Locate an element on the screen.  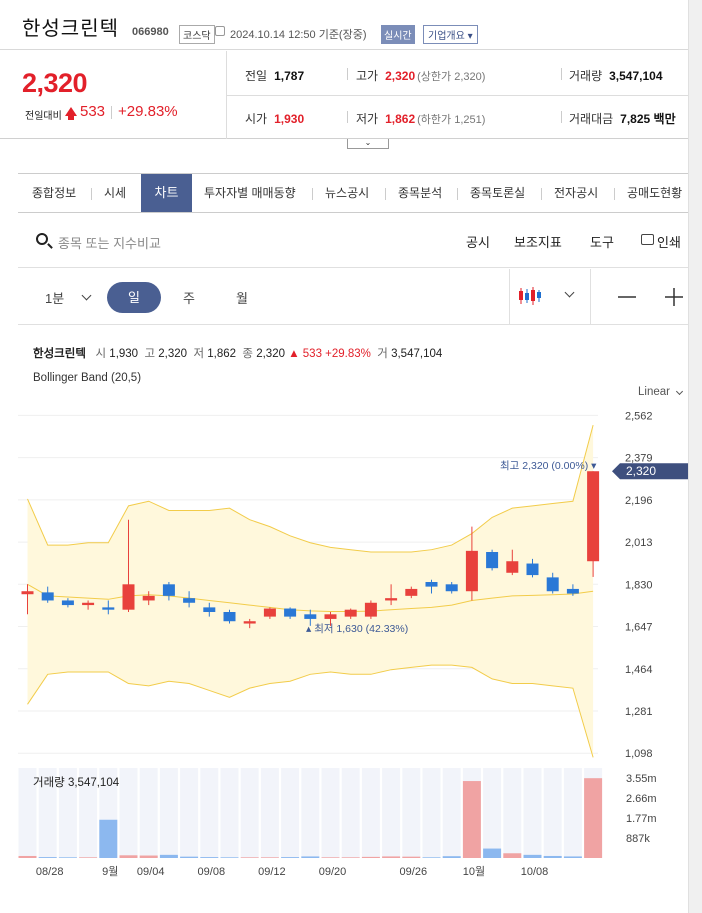
x-tick-label: 09/08 is located at coordinates (212, 872).